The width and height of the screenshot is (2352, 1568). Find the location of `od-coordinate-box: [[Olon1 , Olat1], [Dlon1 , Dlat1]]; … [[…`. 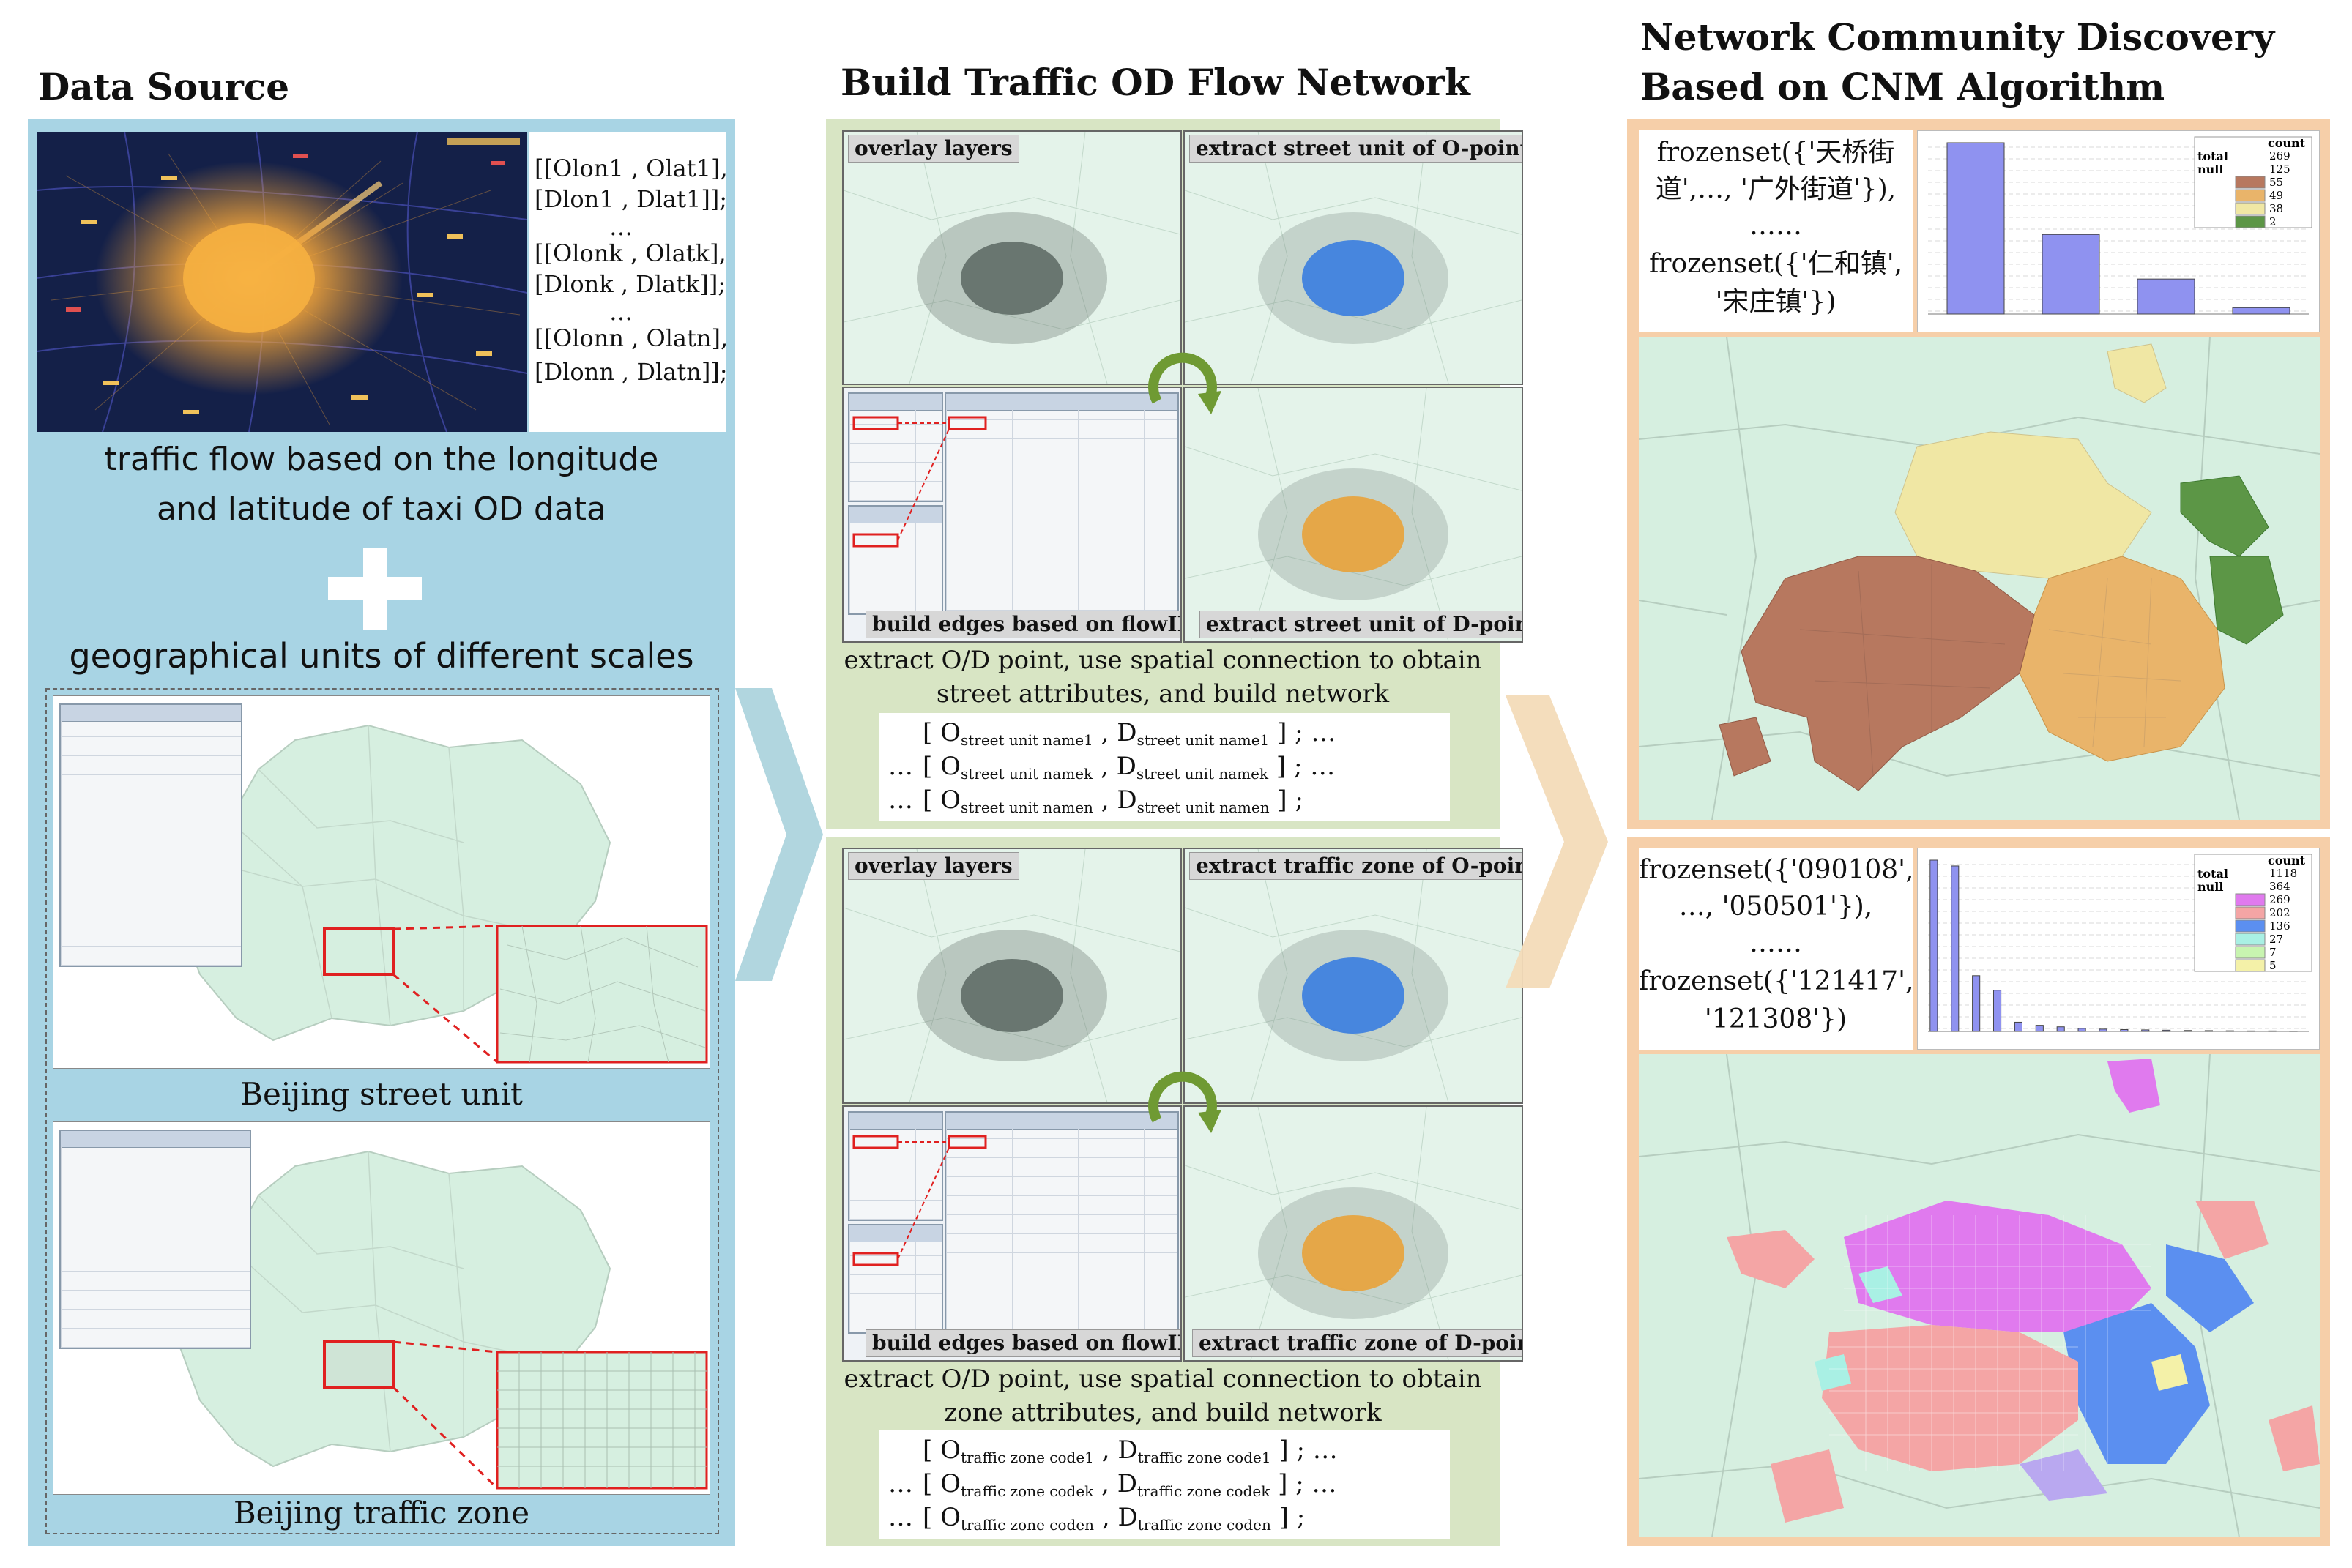

od-coordinate-box: [[Olon1 , Olat1], [Dlon1 , Dlat1]]; … [[… is located at coordinates (629, 282).